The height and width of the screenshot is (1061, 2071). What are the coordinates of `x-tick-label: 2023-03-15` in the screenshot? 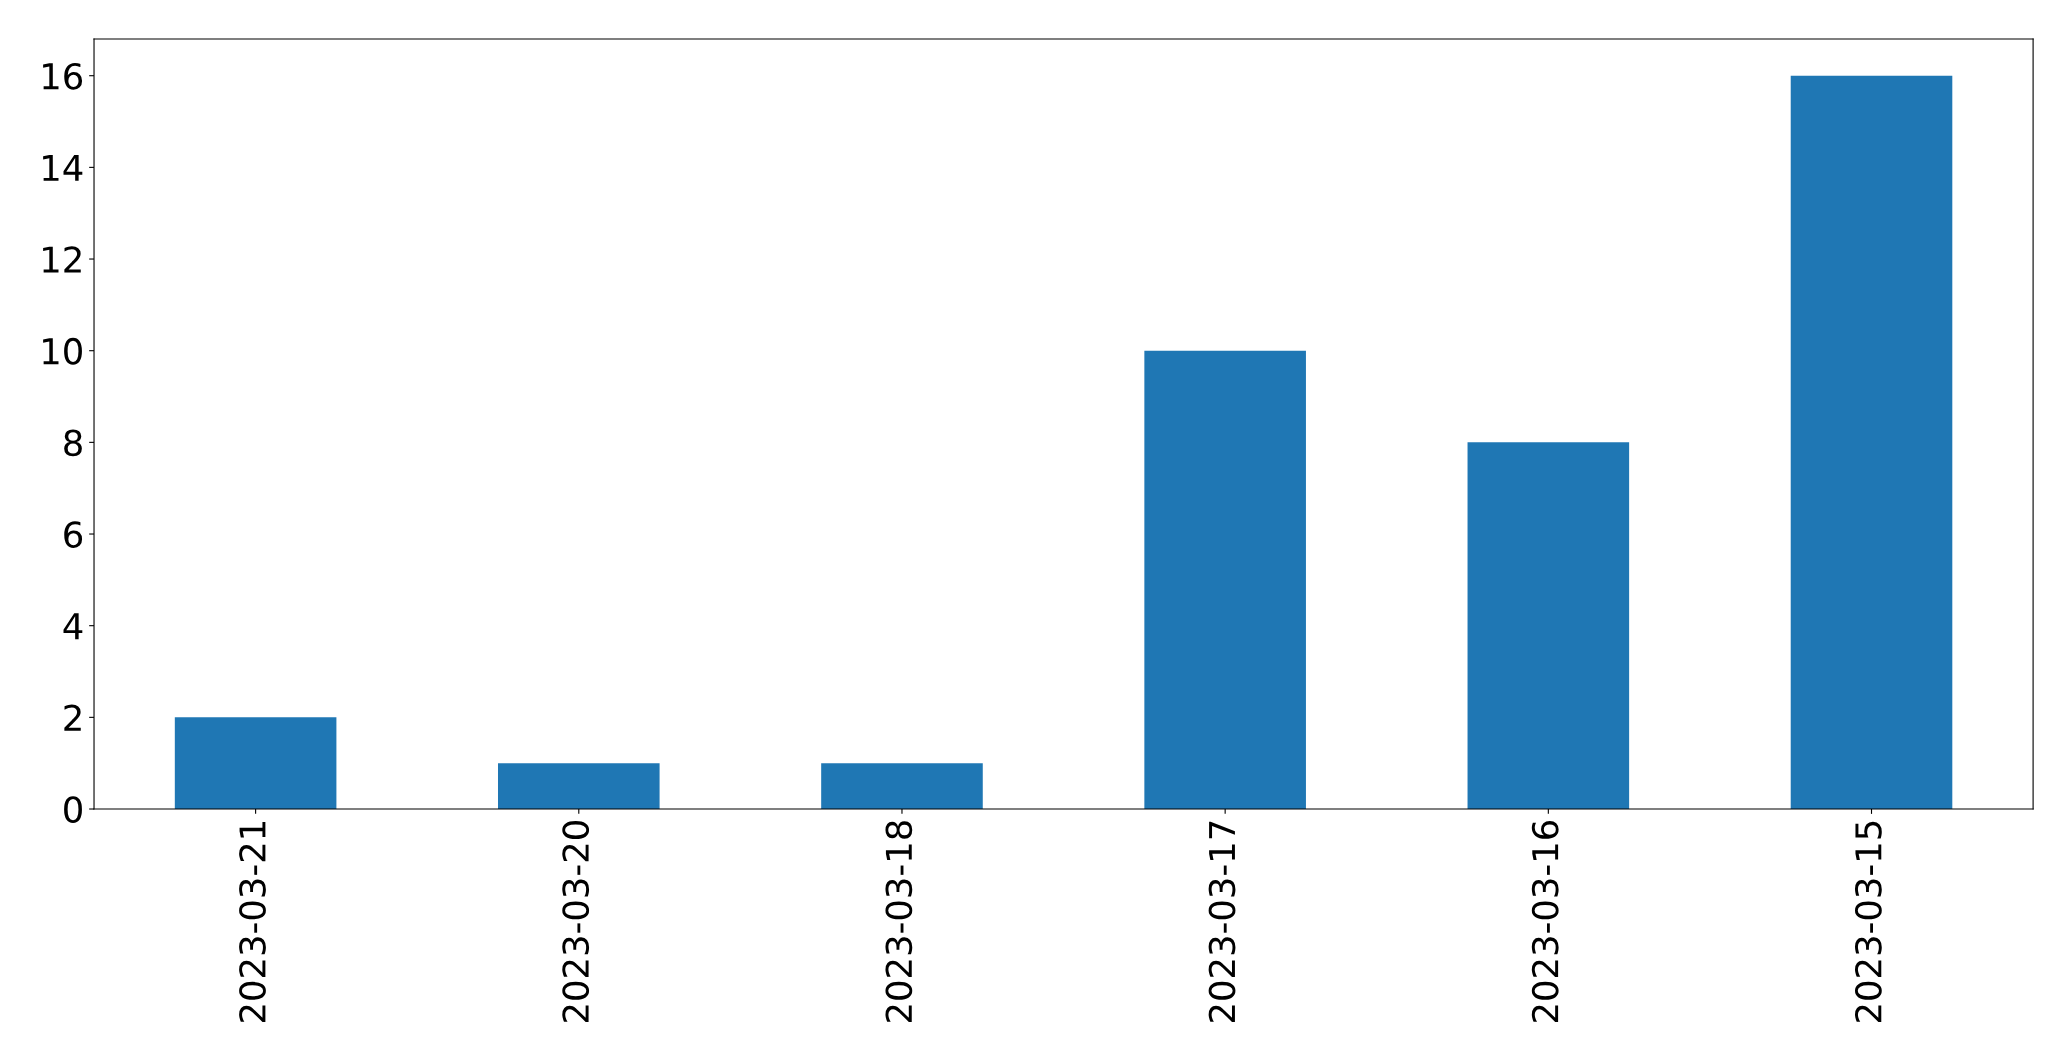 It's located at (1868, 921).